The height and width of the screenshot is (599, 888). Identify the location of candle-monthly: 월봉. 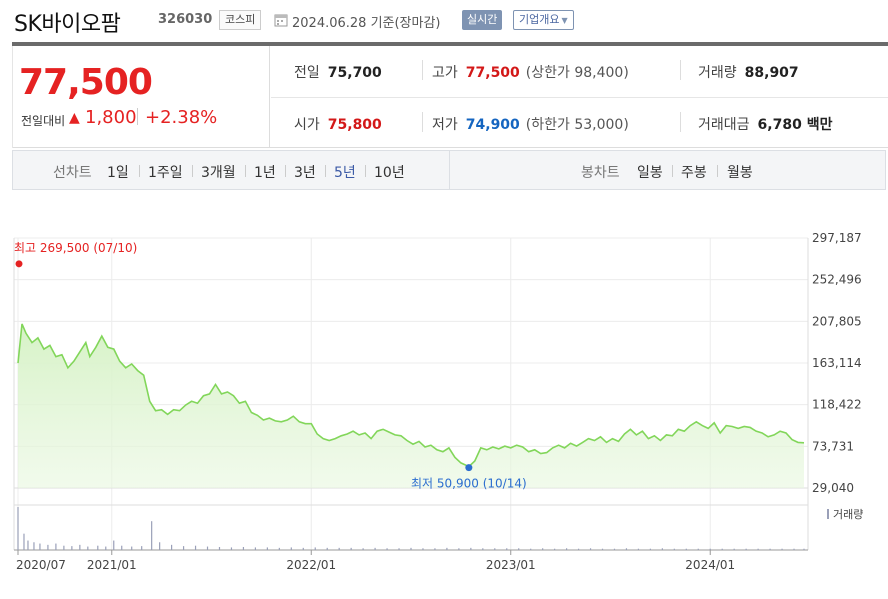
(740, 173).